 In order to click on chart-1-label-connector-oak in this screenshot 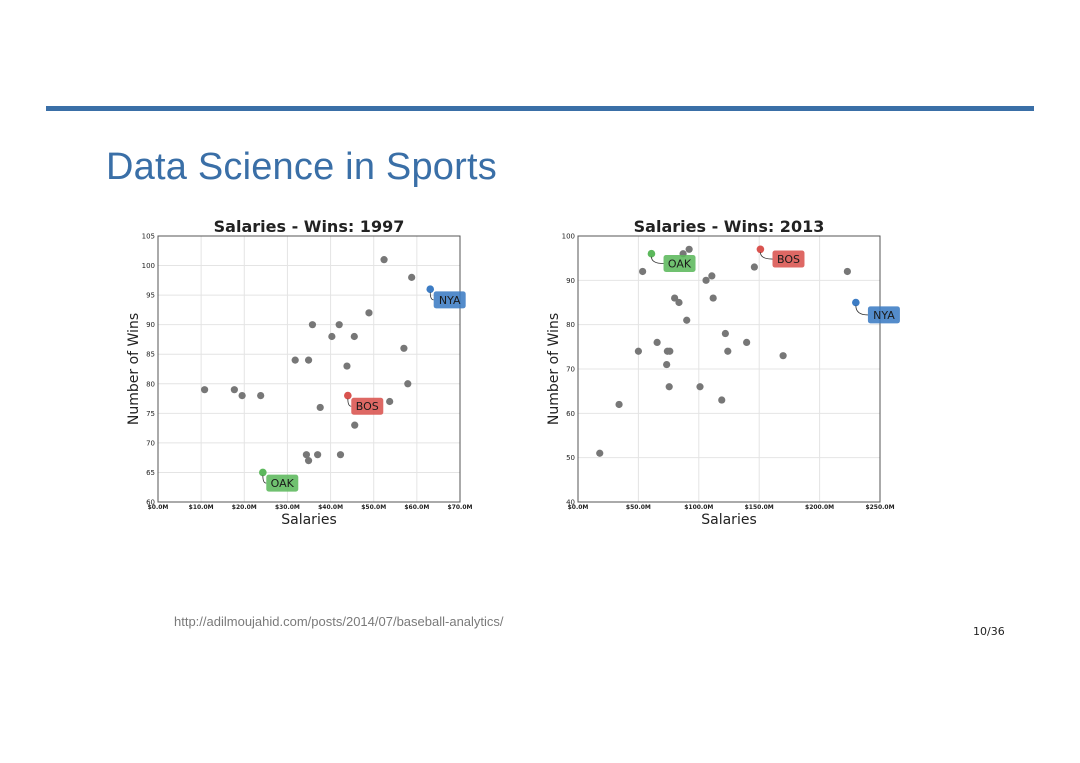, I will do `click(657, 260)`.